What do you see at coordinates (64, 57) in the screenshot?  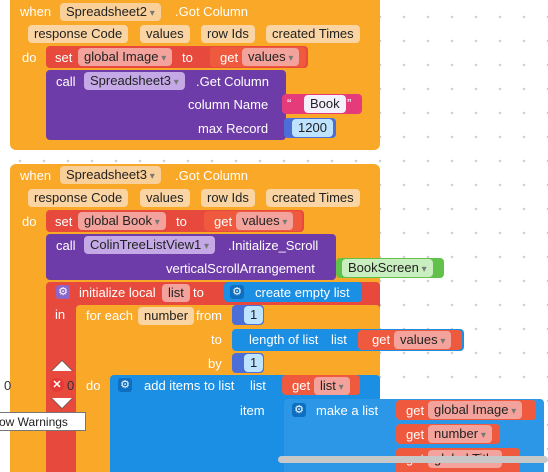 I see `set-label-1: set` at bounding box center [64, 57].